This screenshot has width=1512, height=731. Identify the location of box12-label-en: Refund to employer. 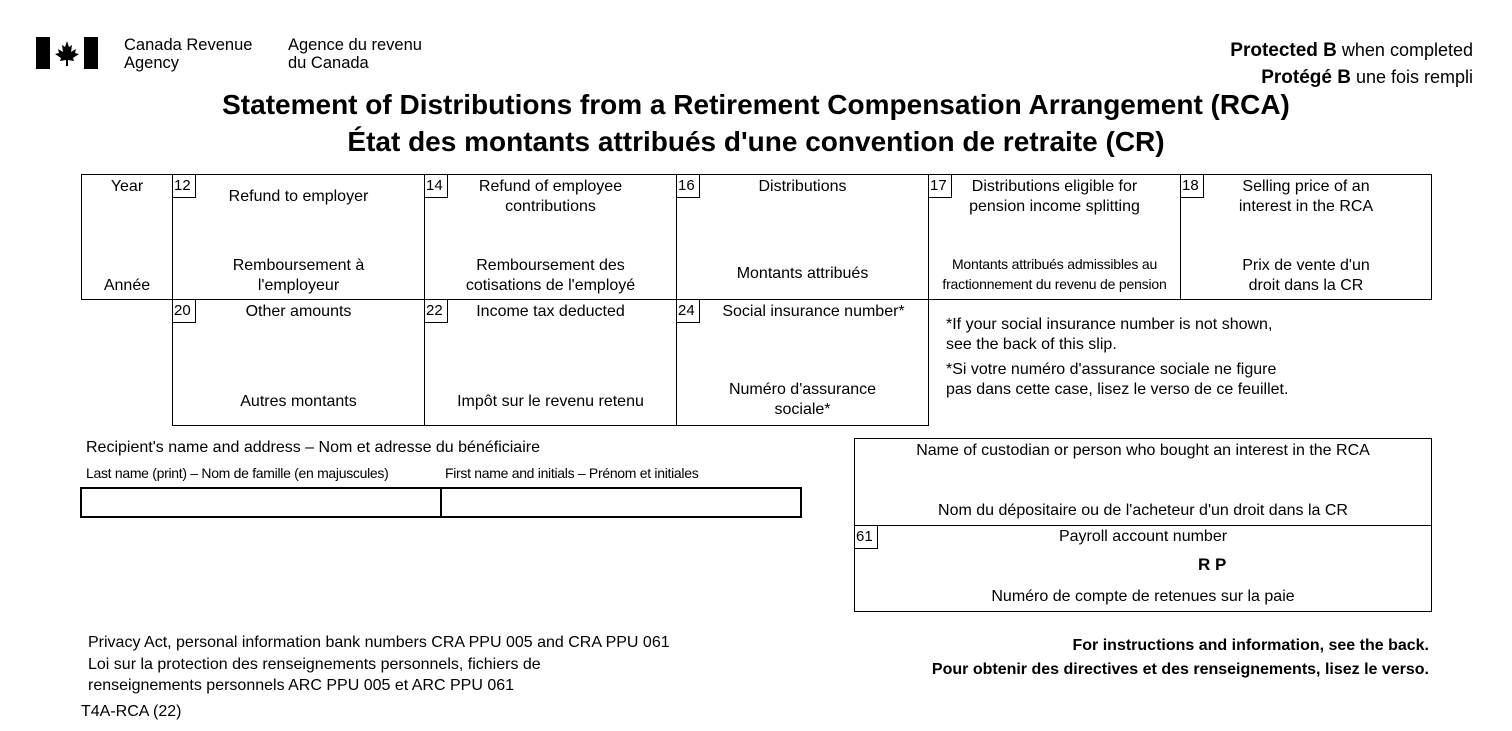
(298, 196).